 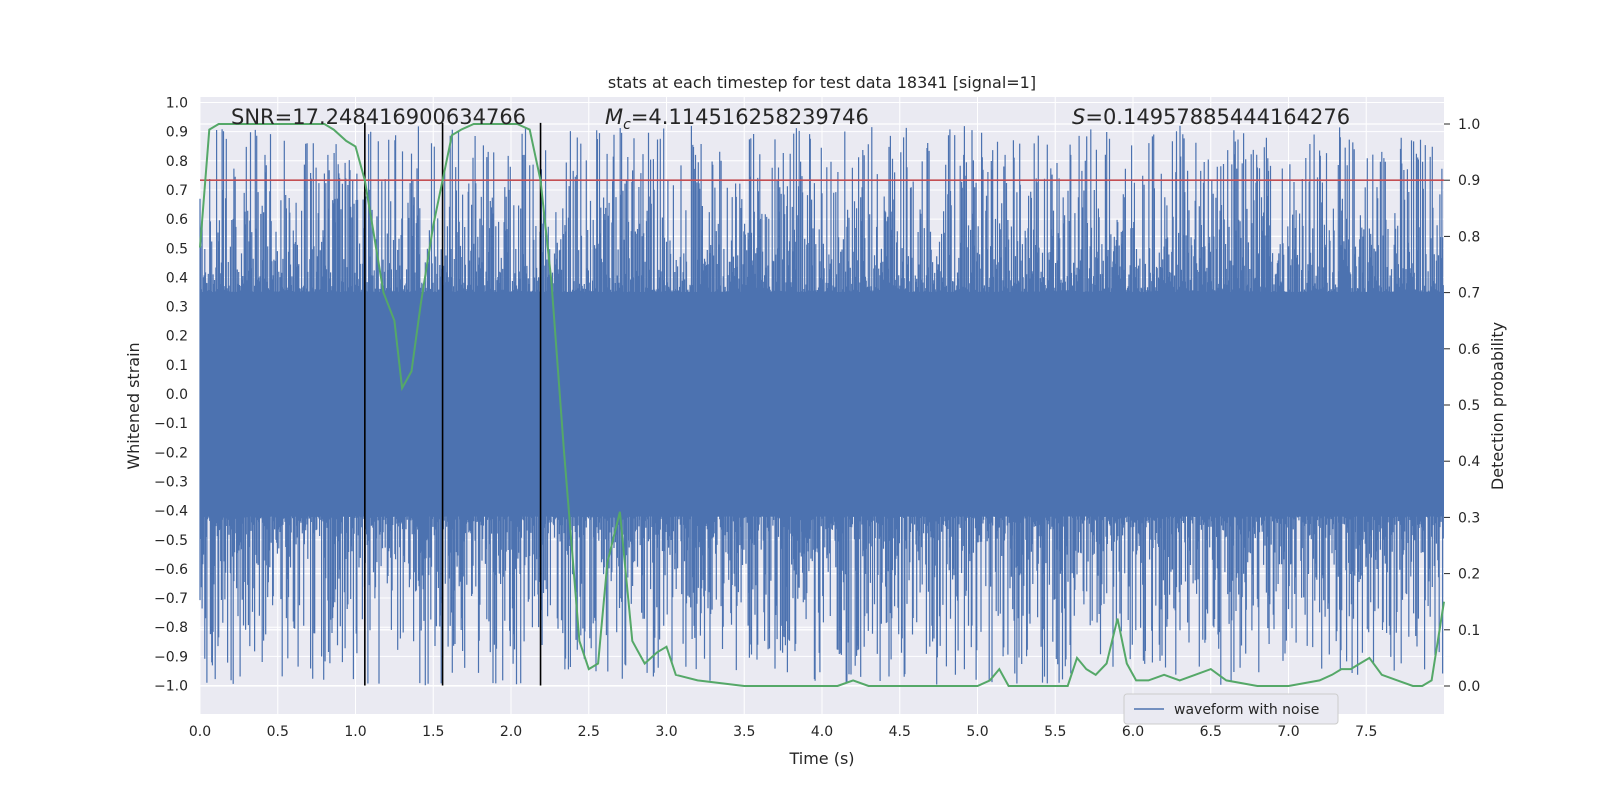 I want to click on left-y-tick-label: 1.0, so click(x=177, y=104).